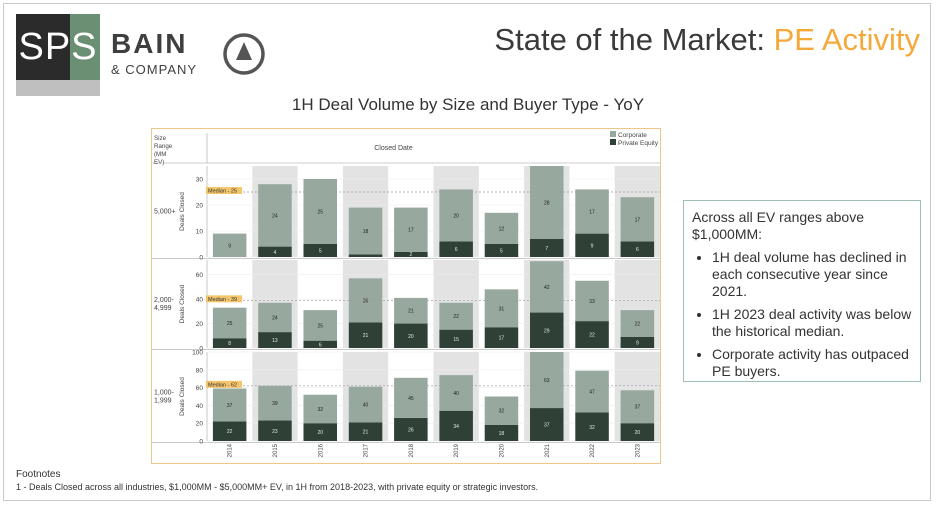 The width and height of the screenshot is (936, 506). Describe the element at coordinates (637, 344) in the screenshot. I see `data-label-private-equity: 9` at that location.